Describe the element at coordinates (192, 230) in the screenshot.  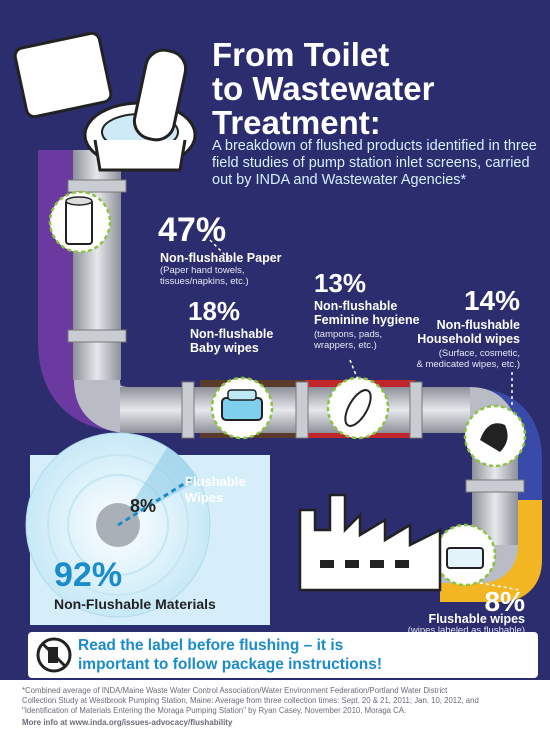
I see `paper-percent: 47%` at that location.